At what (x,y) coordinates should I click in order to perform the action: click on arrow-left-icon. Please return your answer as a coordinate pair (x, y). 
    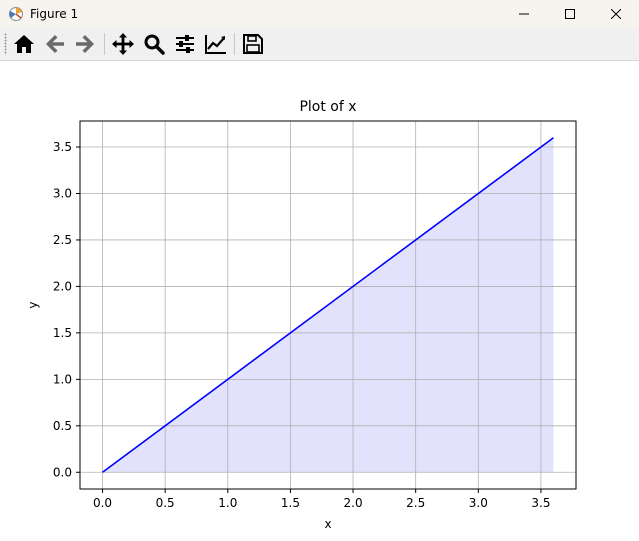
    Looking at the image, I should click on (55, 44).